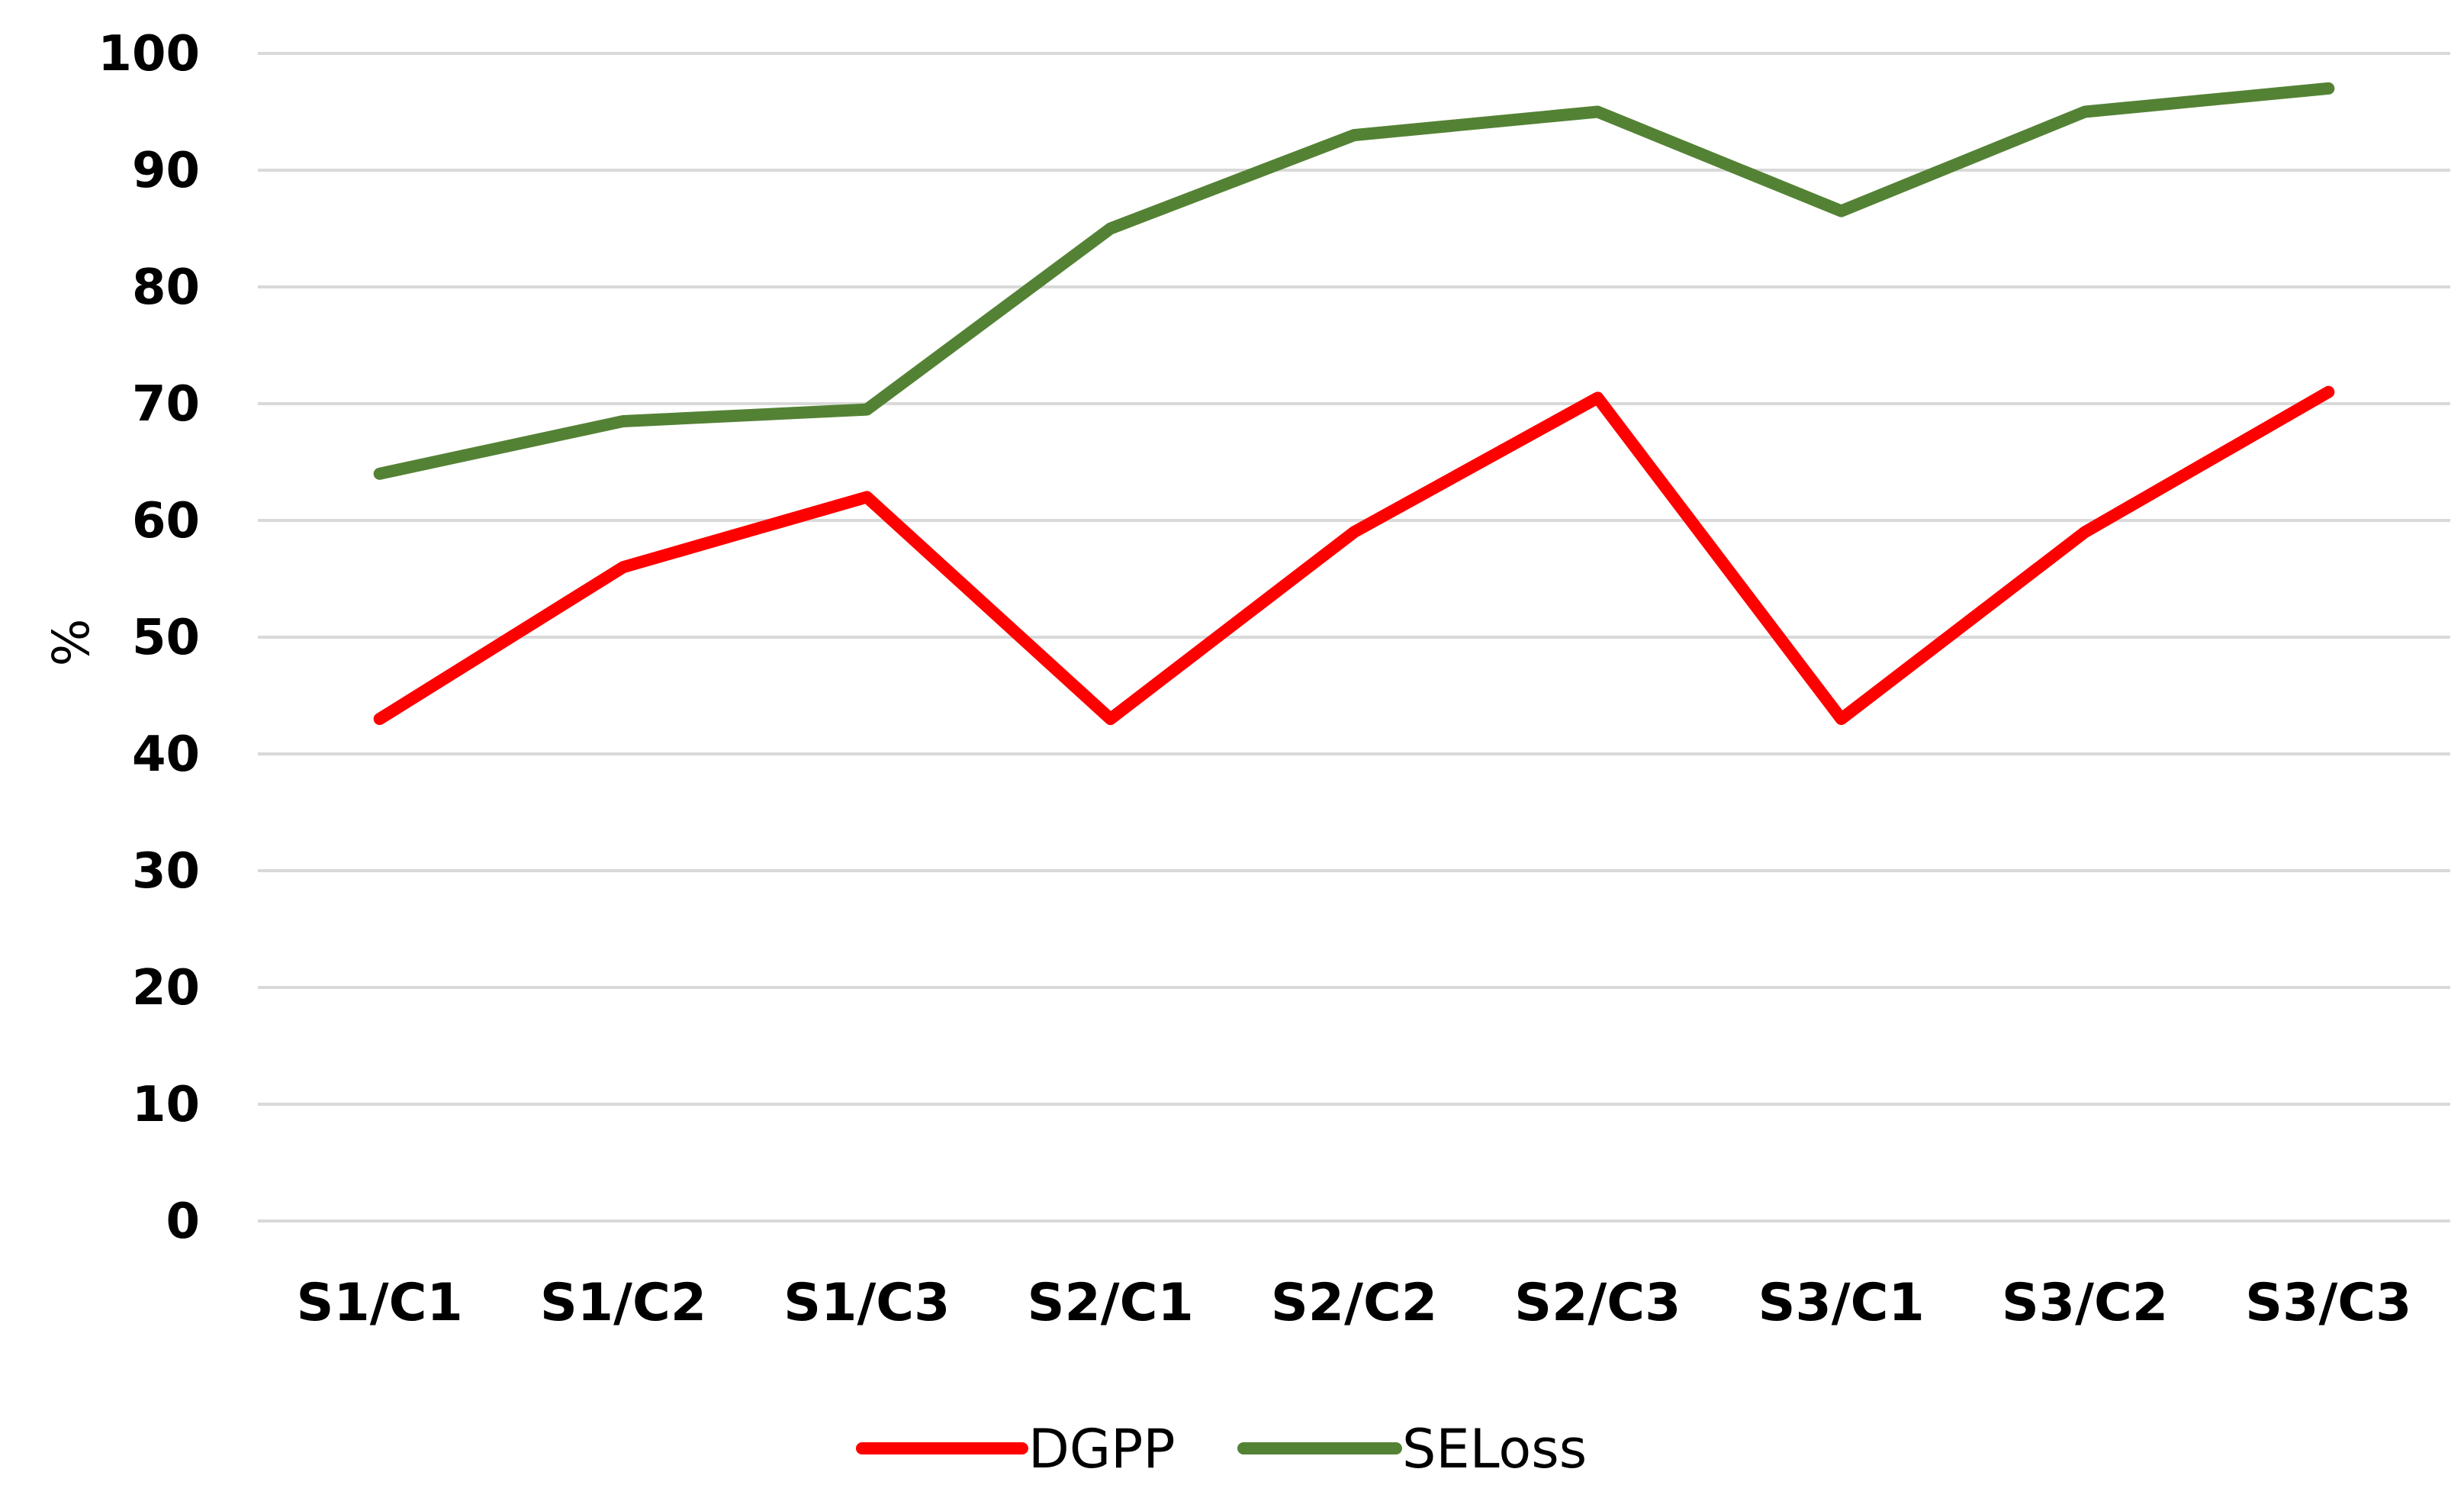 This screenshot has height=1485, width=2464. I want to click on legend: DGPP SELoss, so click(1221, 1449).